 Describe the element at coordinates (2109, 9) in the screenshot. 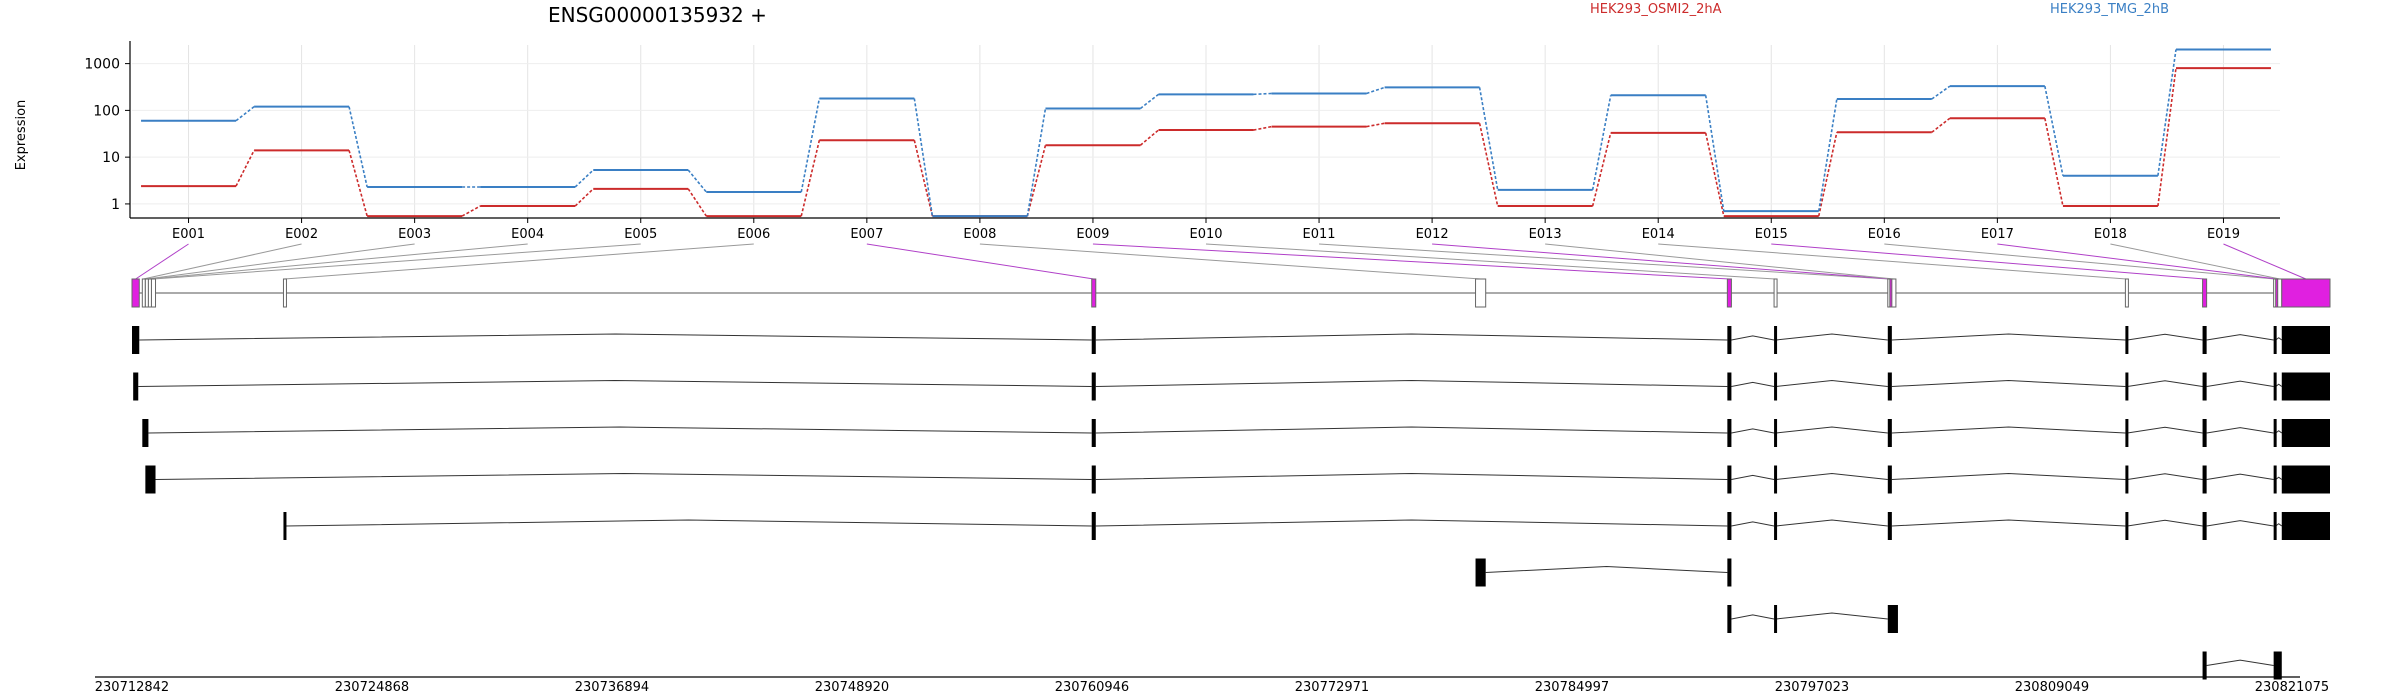

I see `legend-series-2: HEK293_TMG_2hB` at that location.